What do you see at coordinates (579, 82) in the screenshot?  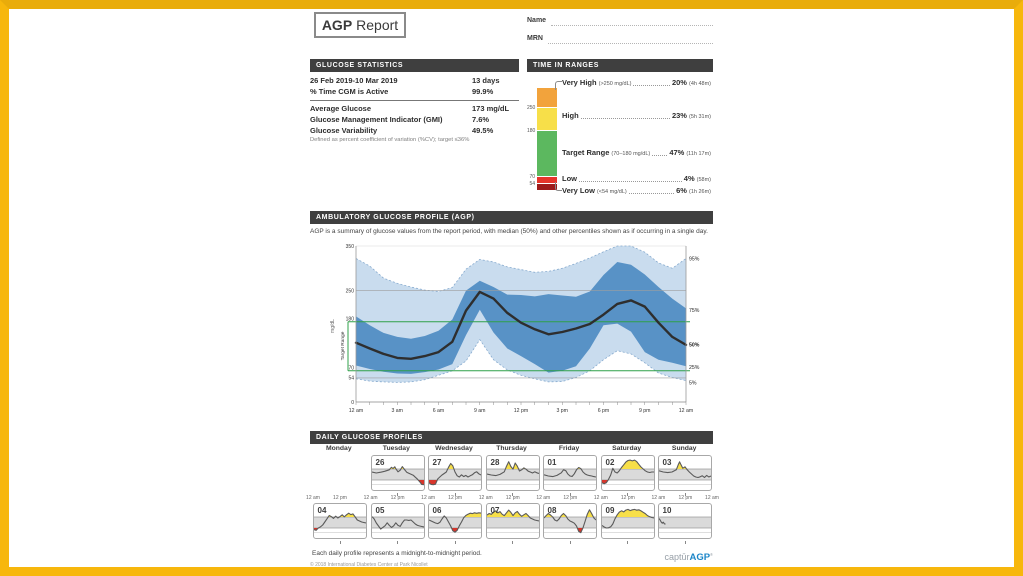 I see `tir-range-name: Very High` at bounding box center [579, 82].